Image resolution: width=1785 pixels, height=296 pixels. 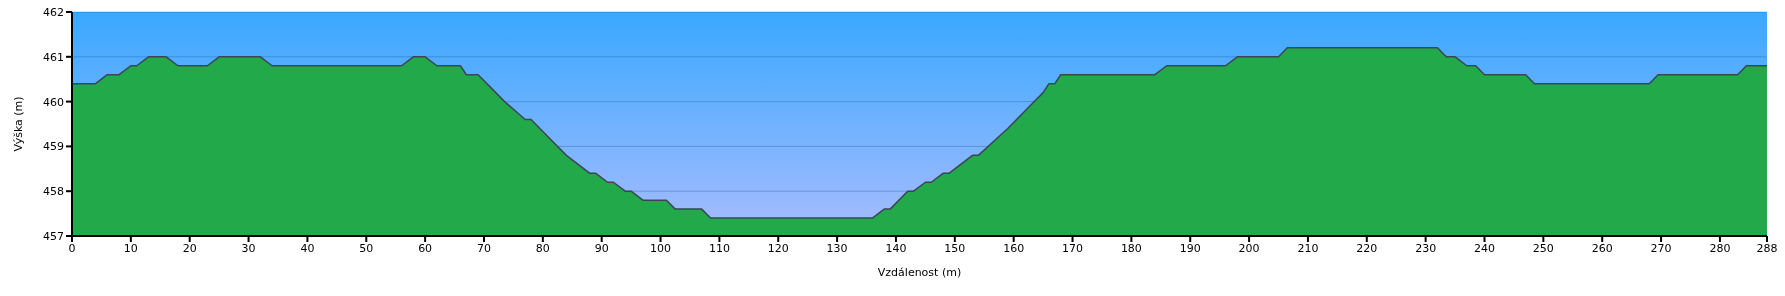 What do you see at coordinates (1014, 248) in the screenshot?
I see `x-tick-label: 160` at bounding box center [1014, 248].